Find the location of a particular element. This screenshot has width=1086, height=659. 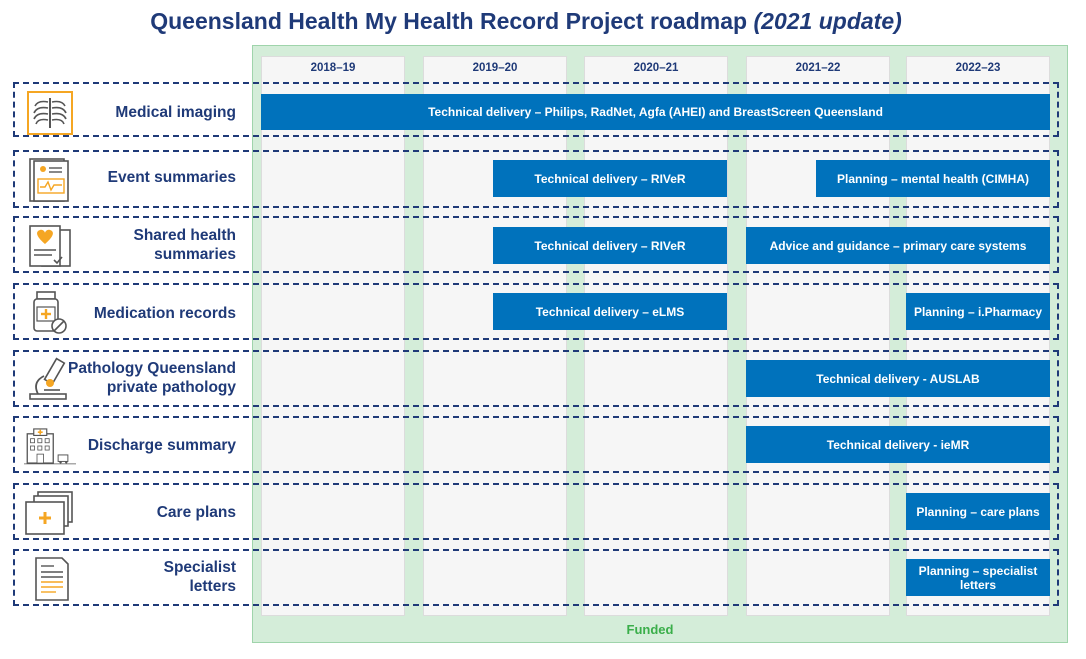

roadmap-bar-event-summaries-river: Technical delivery – RIVeR is located at coordinates (610, 178).